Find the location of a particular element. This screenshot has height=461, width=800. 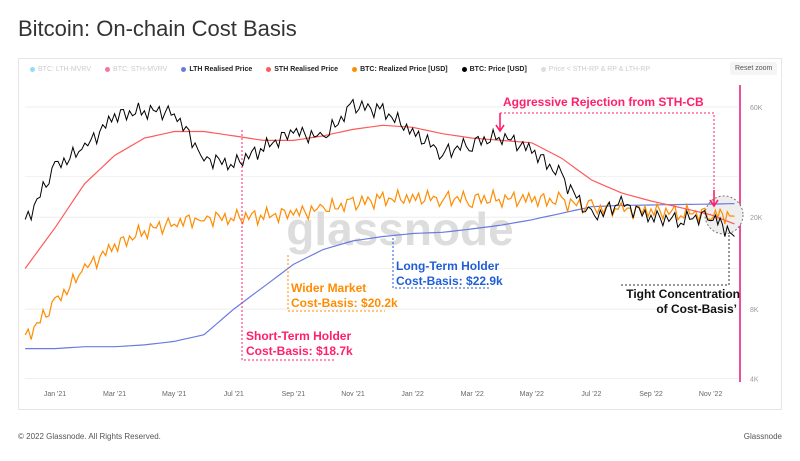

legend-label: Price < STH-RP & RP & LTH-RP is located at coordinates (599, 69).